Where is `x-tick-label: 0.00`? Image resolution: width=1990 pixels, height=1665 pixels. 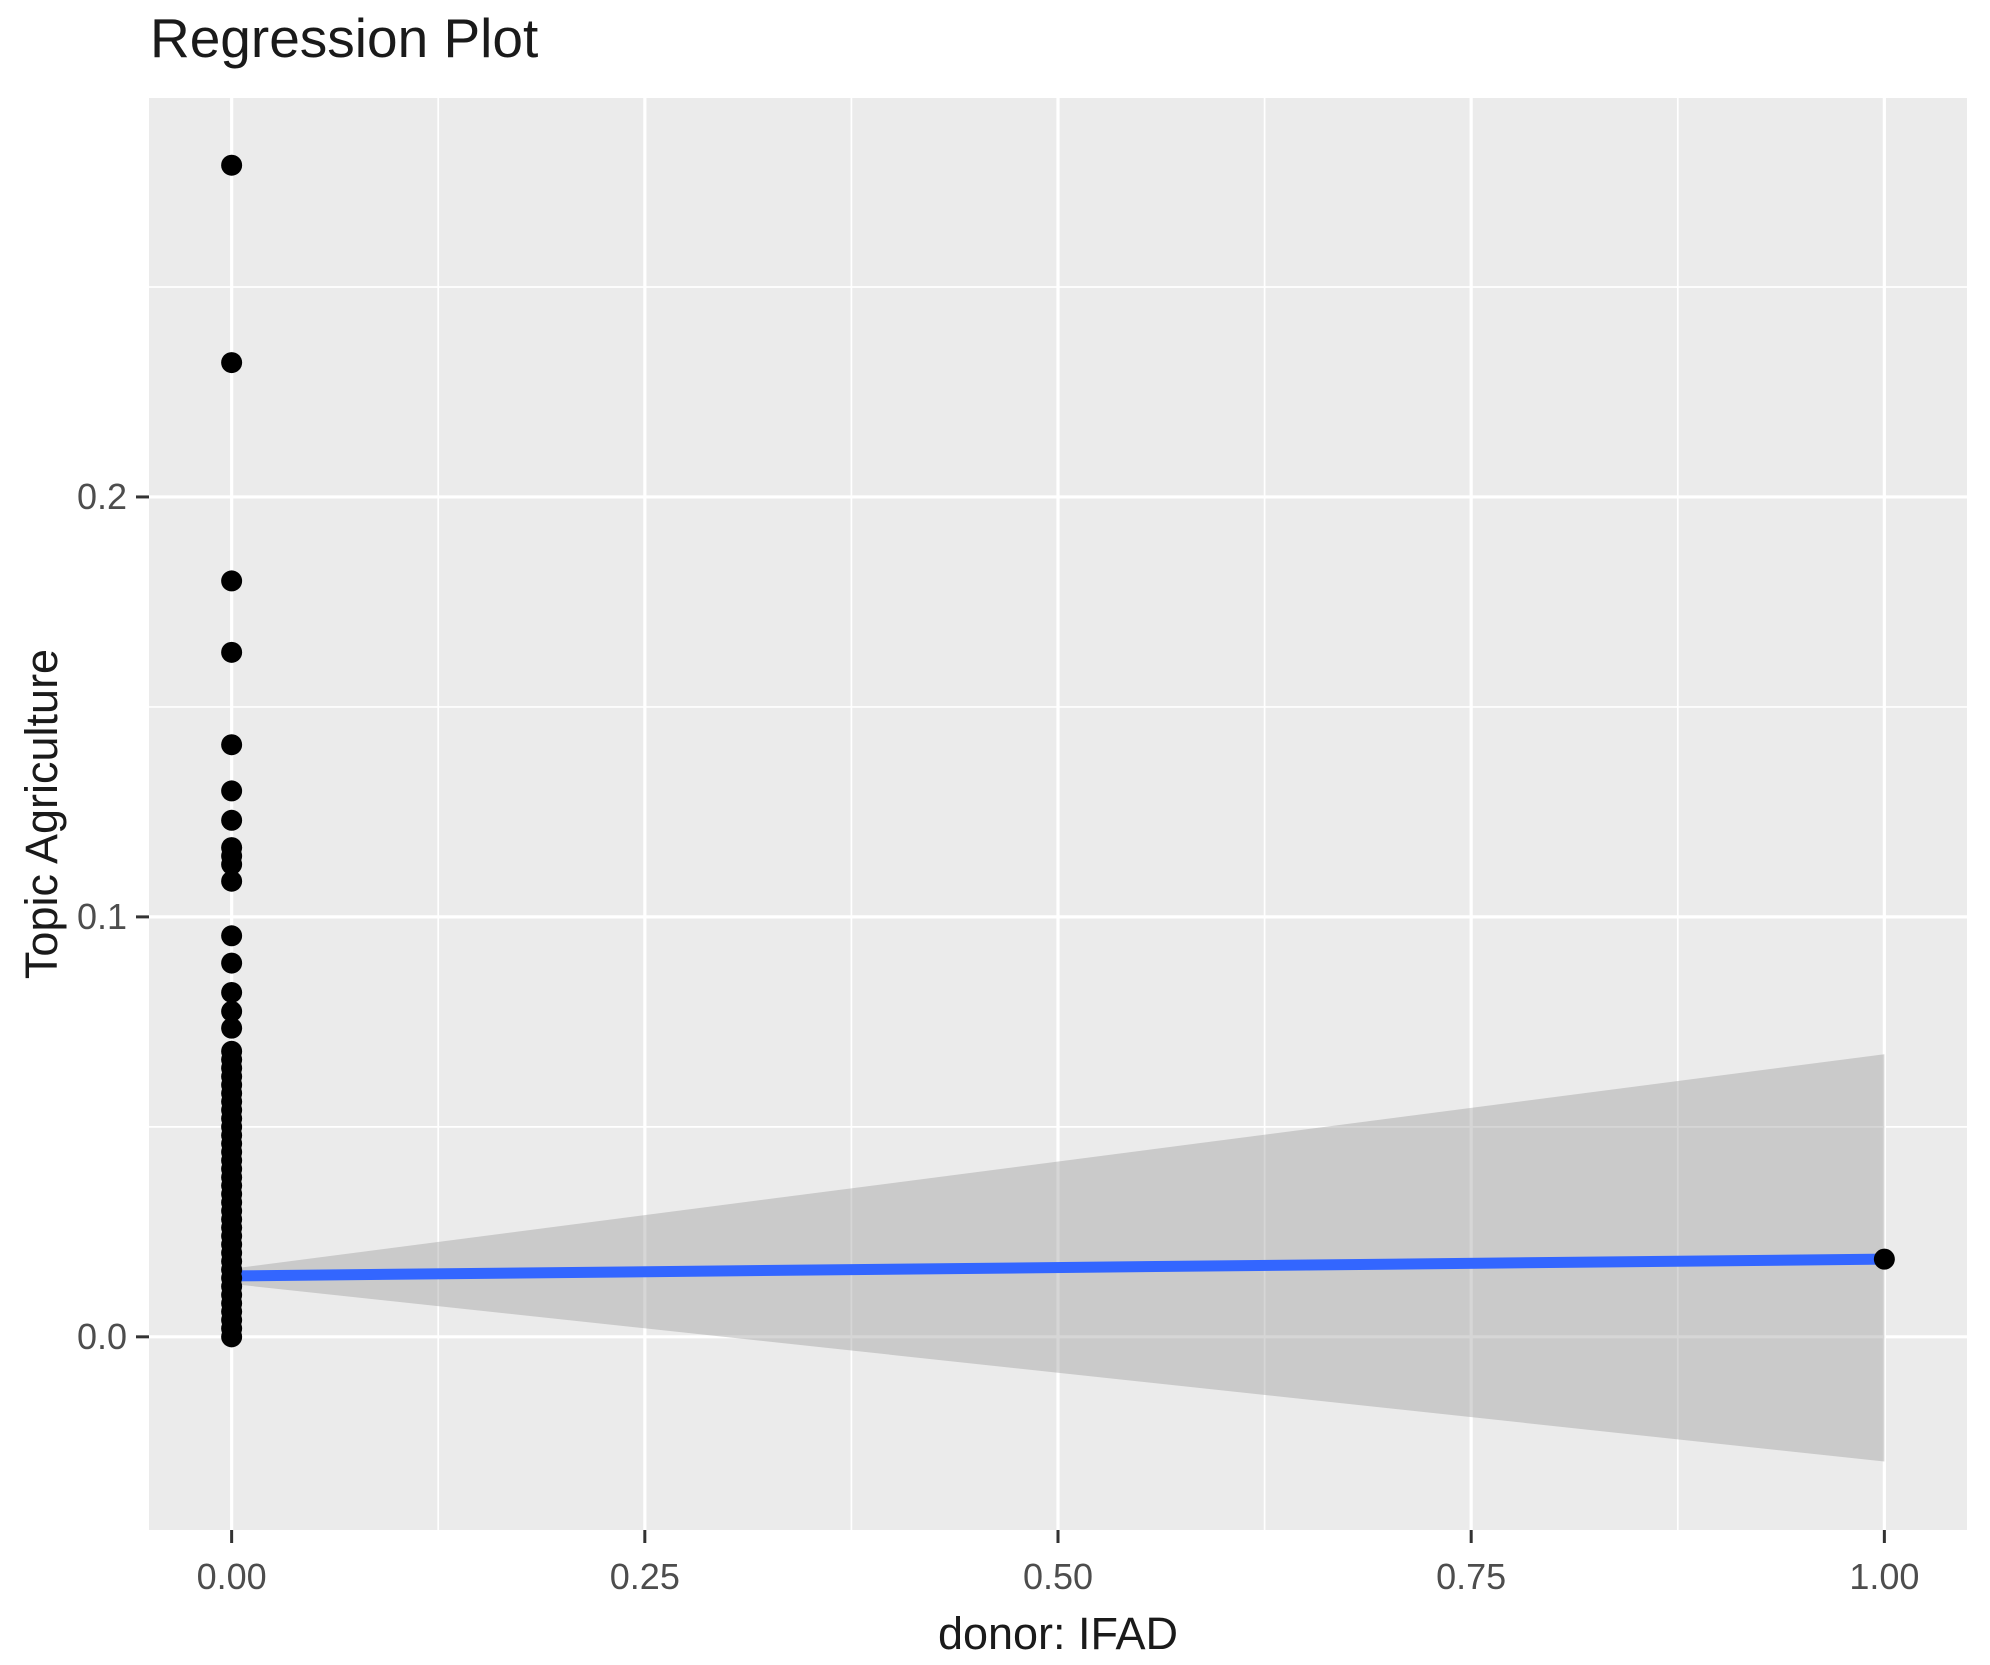
x-tick-label: 0.00 is located at coordinates (231, 1576).